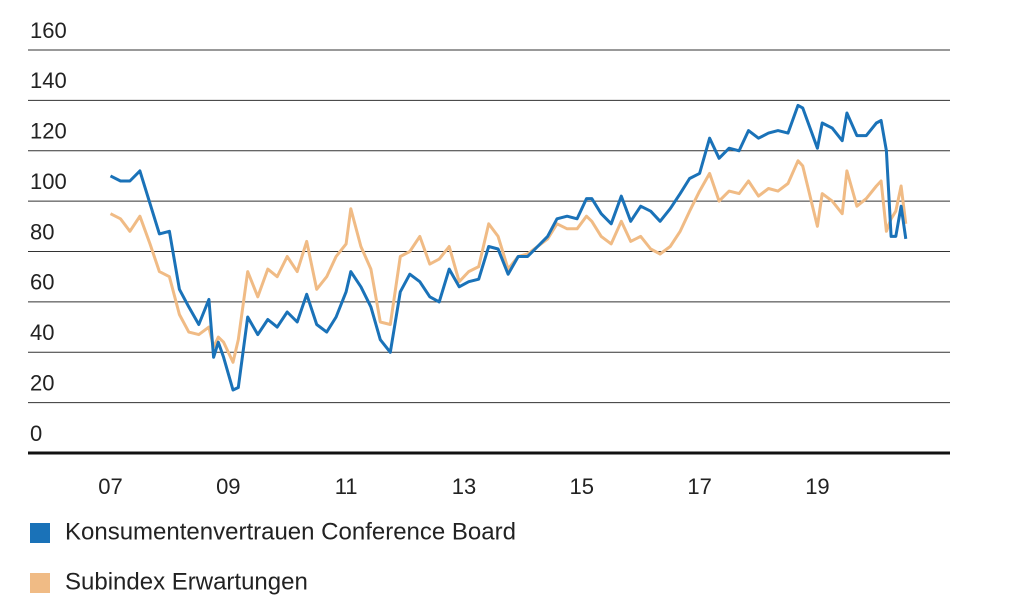 This screenshot has width=1017, height=599. Describe the element at coordinates (699, 486) in the screenshot. I see `x-tick-label: 17` at that location.